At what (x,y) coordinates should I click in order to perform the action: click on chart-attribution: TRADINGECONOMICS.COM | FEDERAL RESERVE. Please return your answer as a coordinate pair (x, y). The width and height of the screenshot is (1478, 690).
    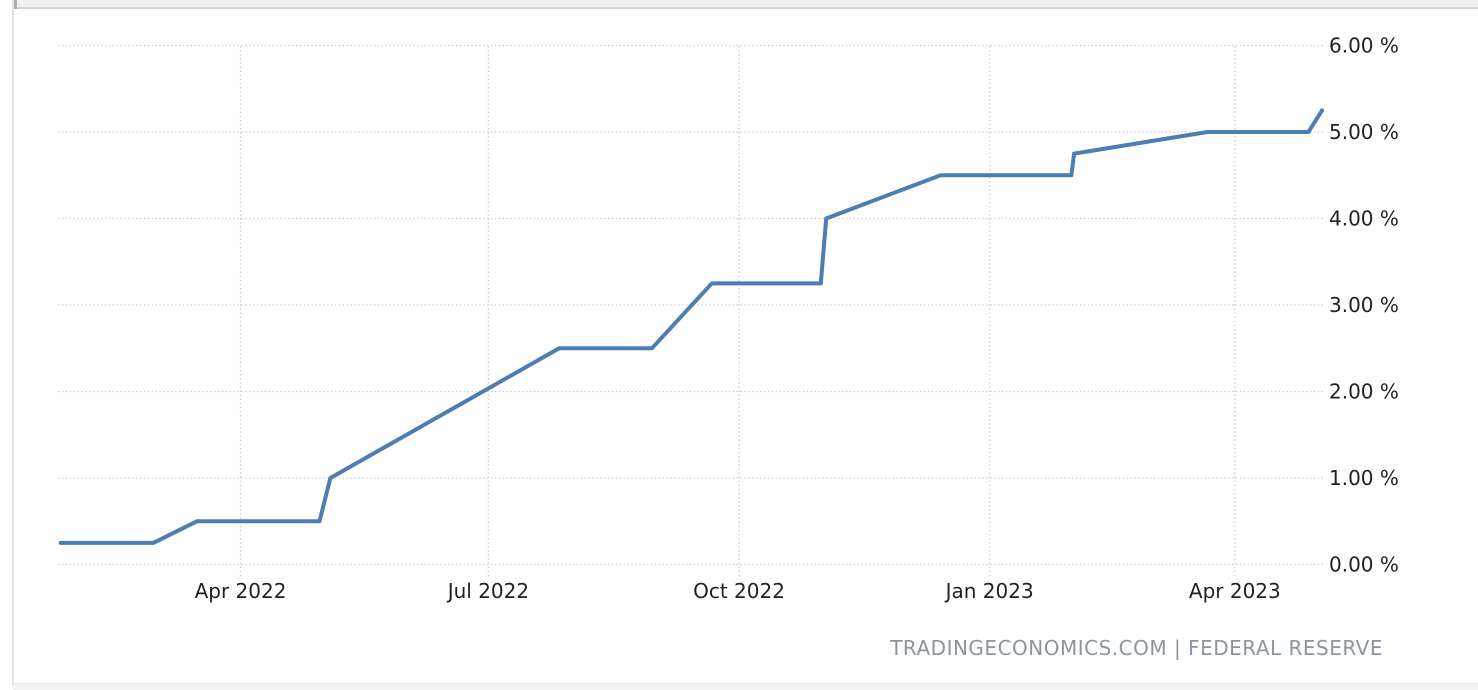
    Looking at the image, I should click on (1136, 648).